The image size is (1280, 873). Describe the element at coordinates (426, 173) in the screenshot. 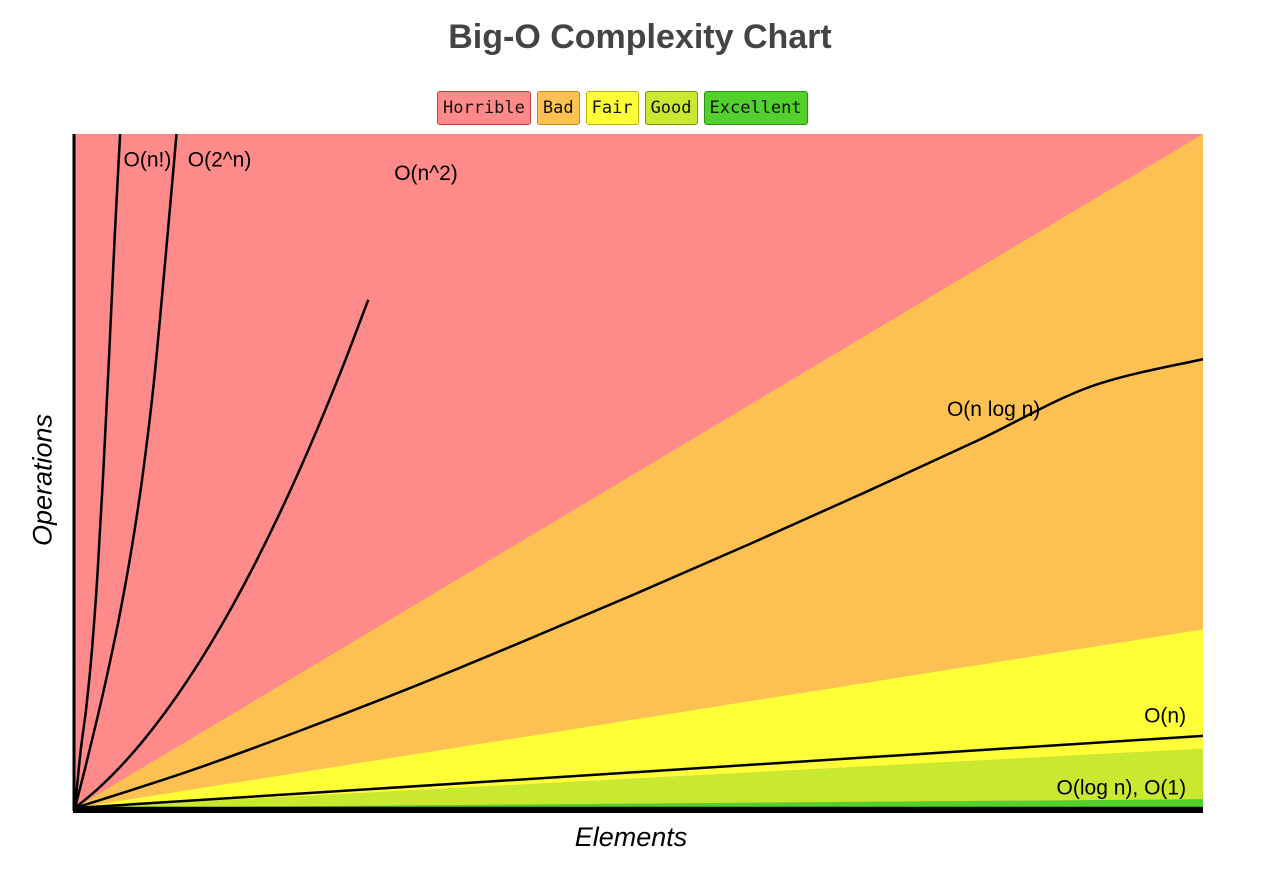

I see `label-o-n-2: O(n^2)` at that location.